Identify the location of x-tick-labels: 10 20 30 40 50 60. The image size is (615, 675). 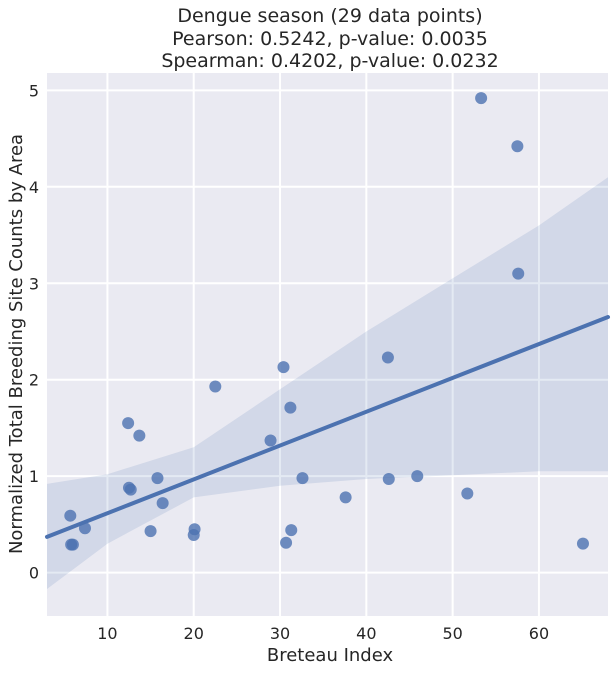
(323, 633).